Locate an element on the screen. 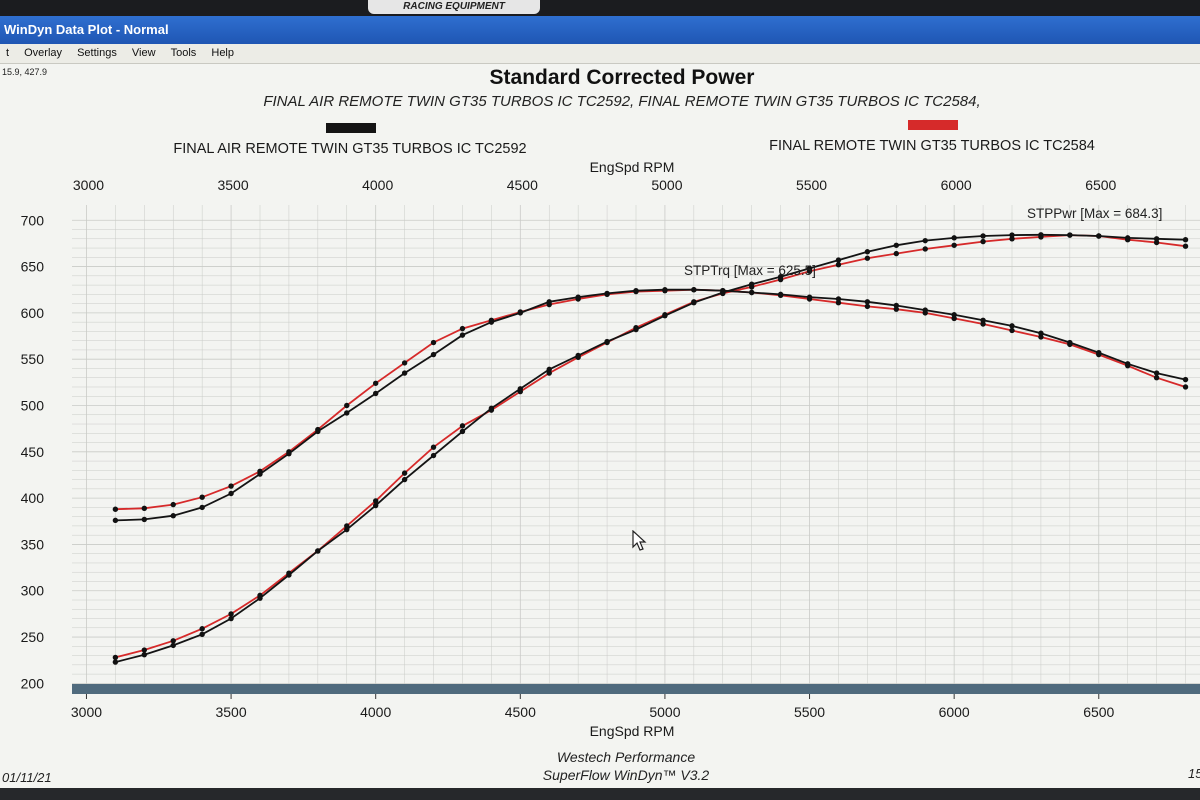 This screenshot has height=800, width=1200. x-tick-label-top: 5000 is located at coordinates (666, 185).